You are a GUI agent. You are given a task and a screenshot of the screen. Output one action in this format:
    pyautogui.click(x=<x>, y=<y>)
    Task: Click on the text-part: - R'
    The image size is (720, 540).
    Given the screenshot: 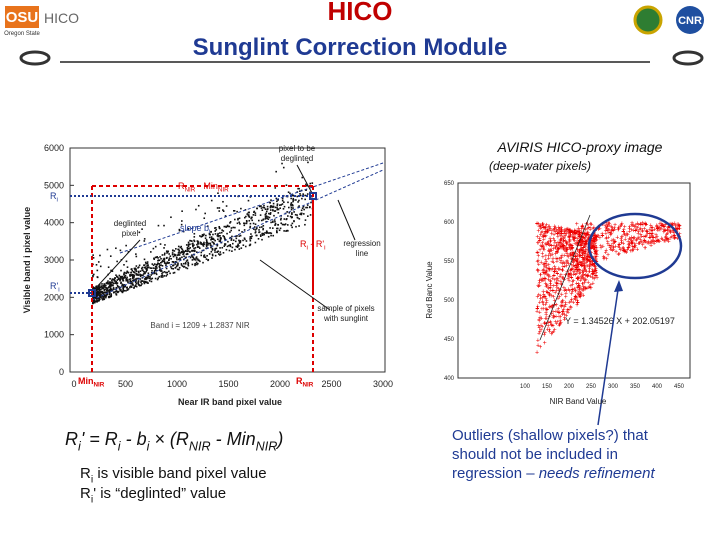 What is the action you would take?
    pyautogui.click(x=316, y=244)
    